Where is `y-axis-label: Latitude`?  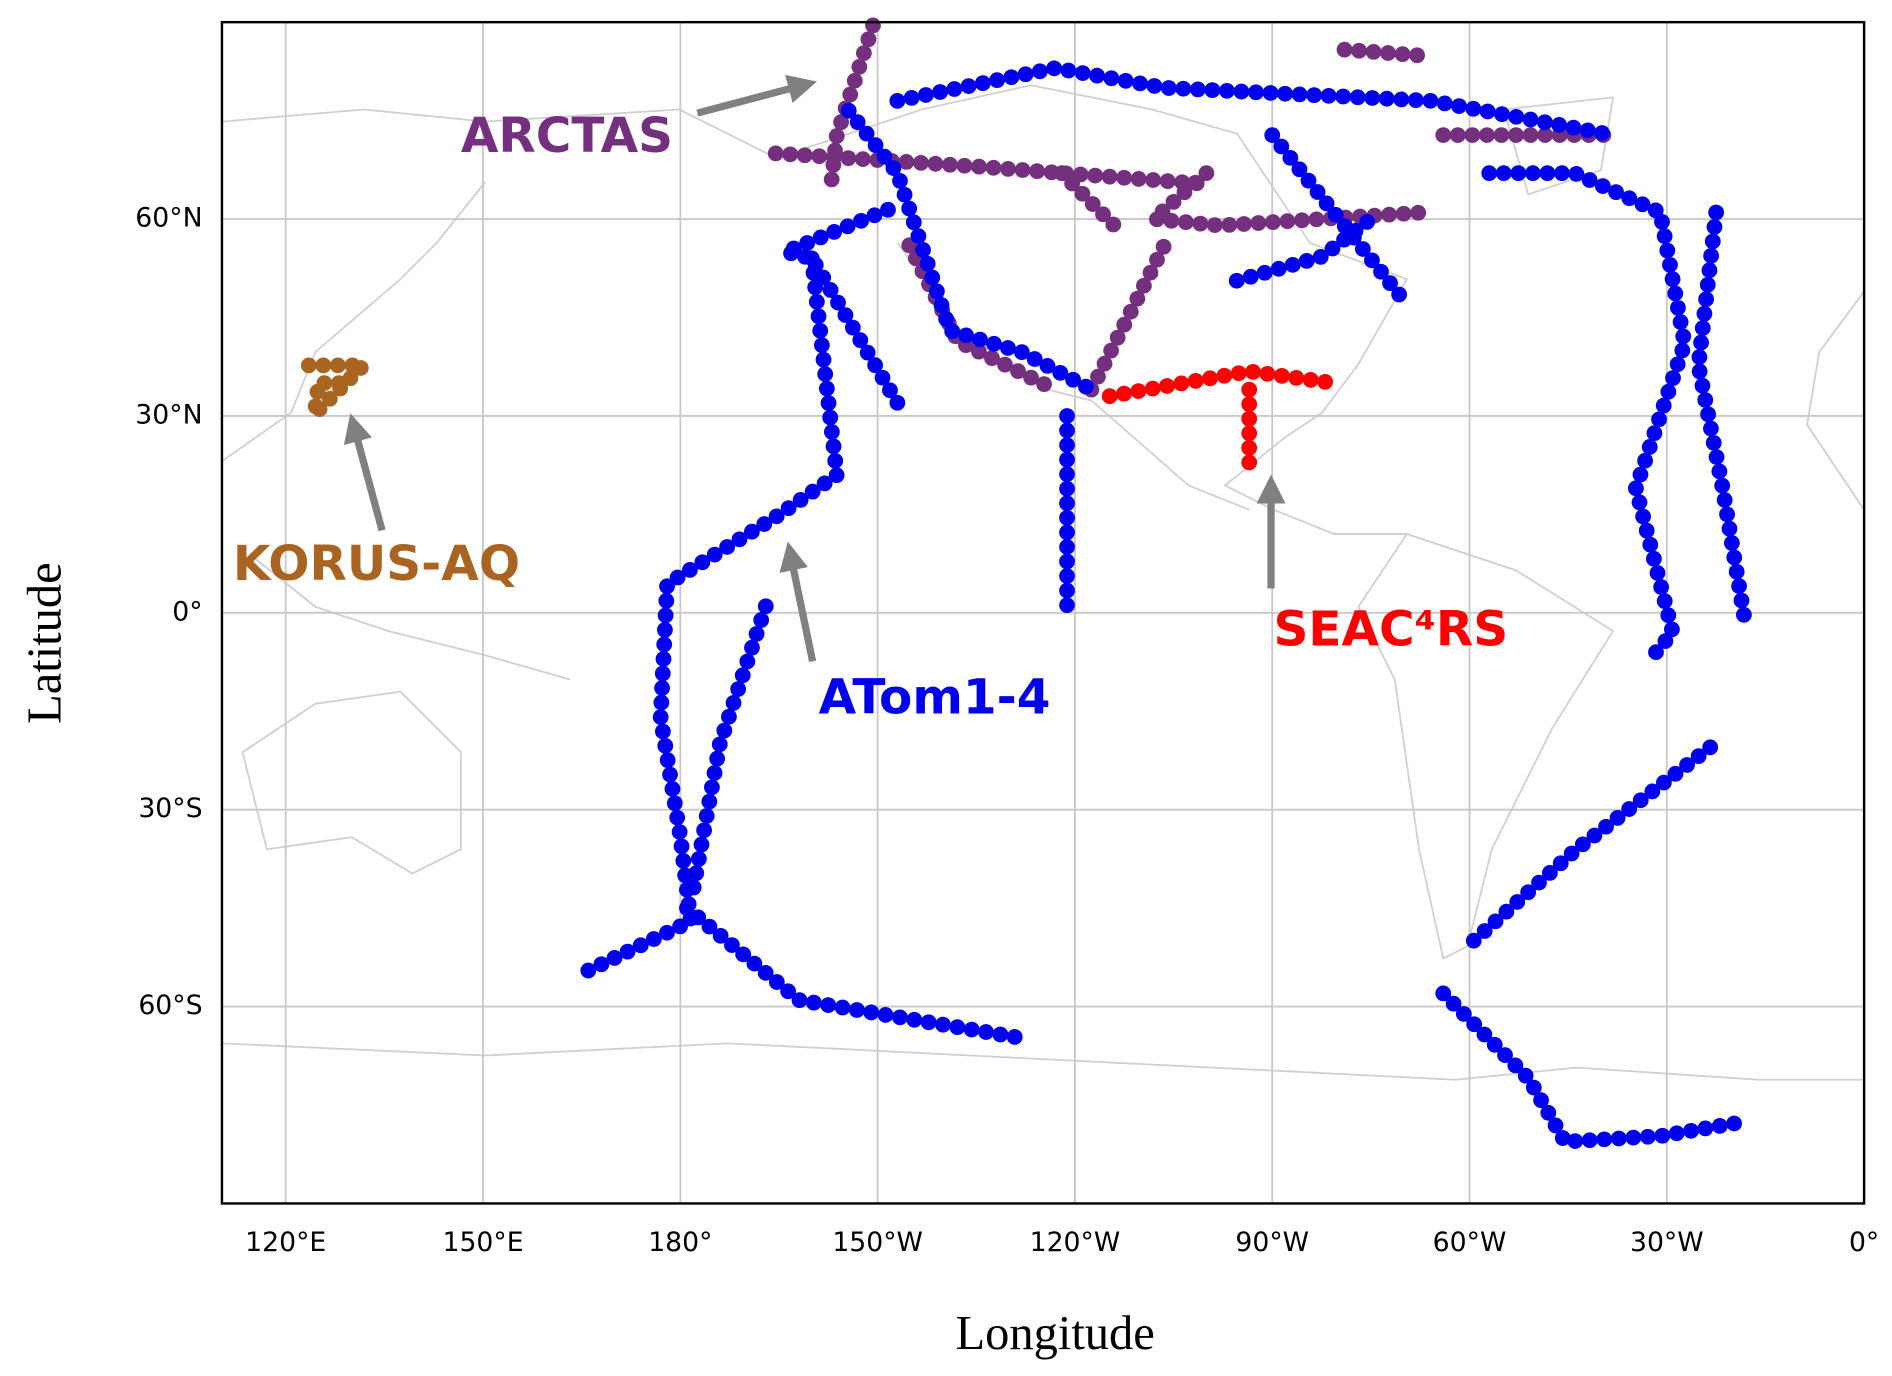 y-axis-label: Latitude is located at coordinates (45, 643).